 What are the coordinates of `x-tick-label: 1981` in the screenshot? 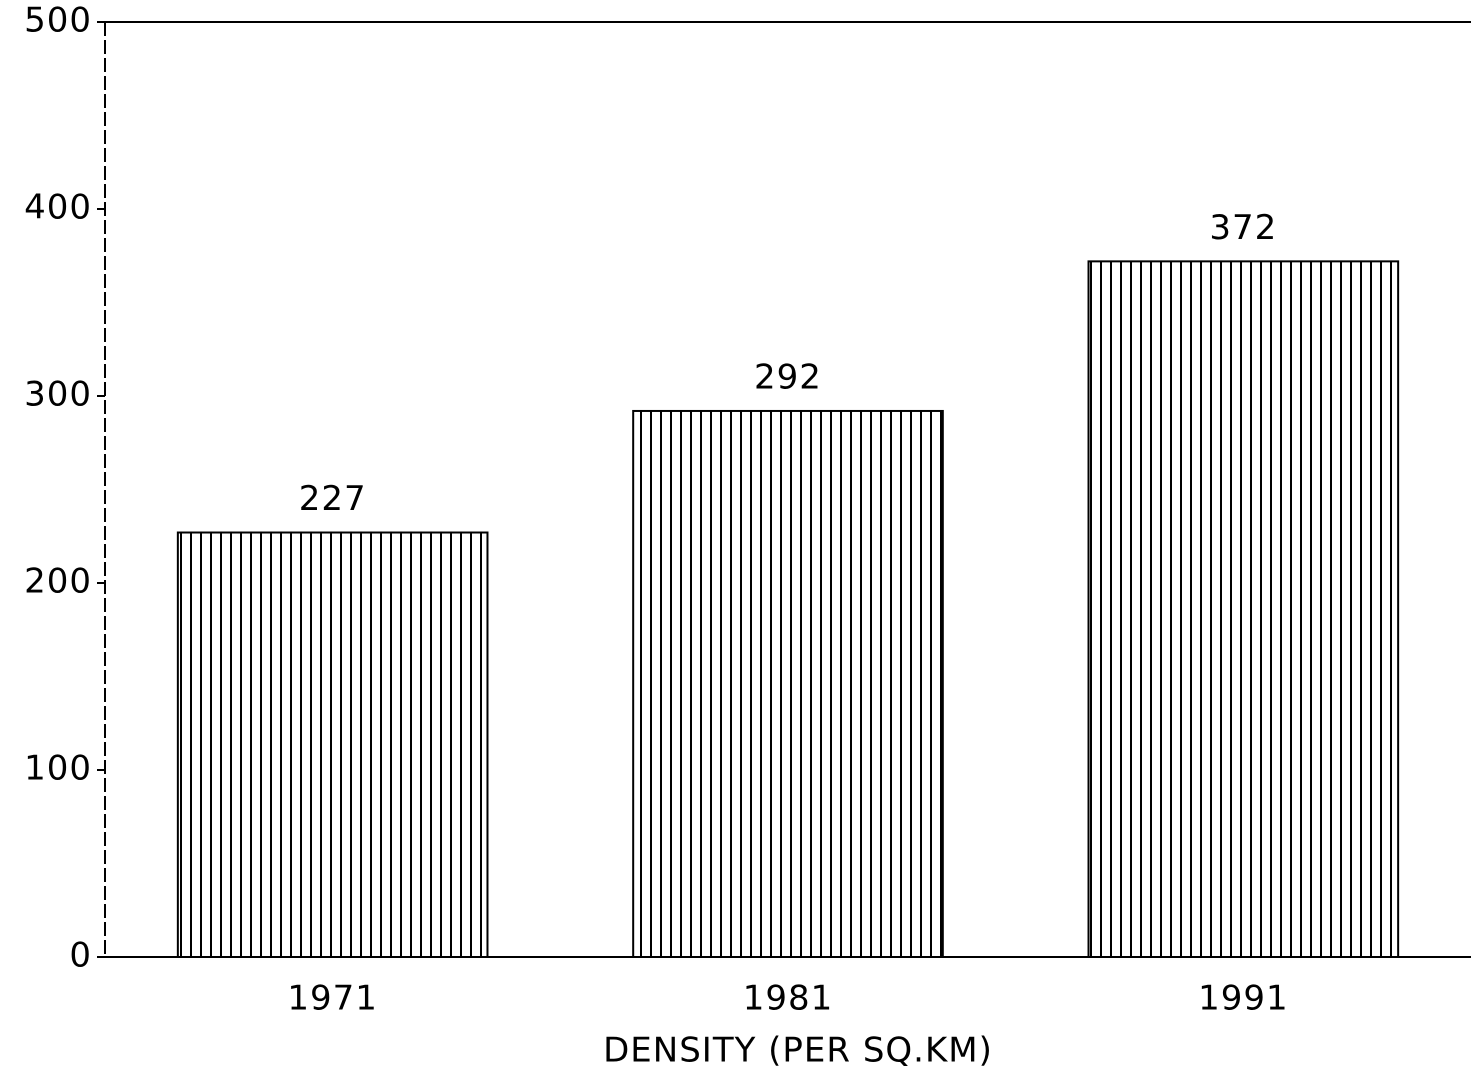 It's located at (788, 999).